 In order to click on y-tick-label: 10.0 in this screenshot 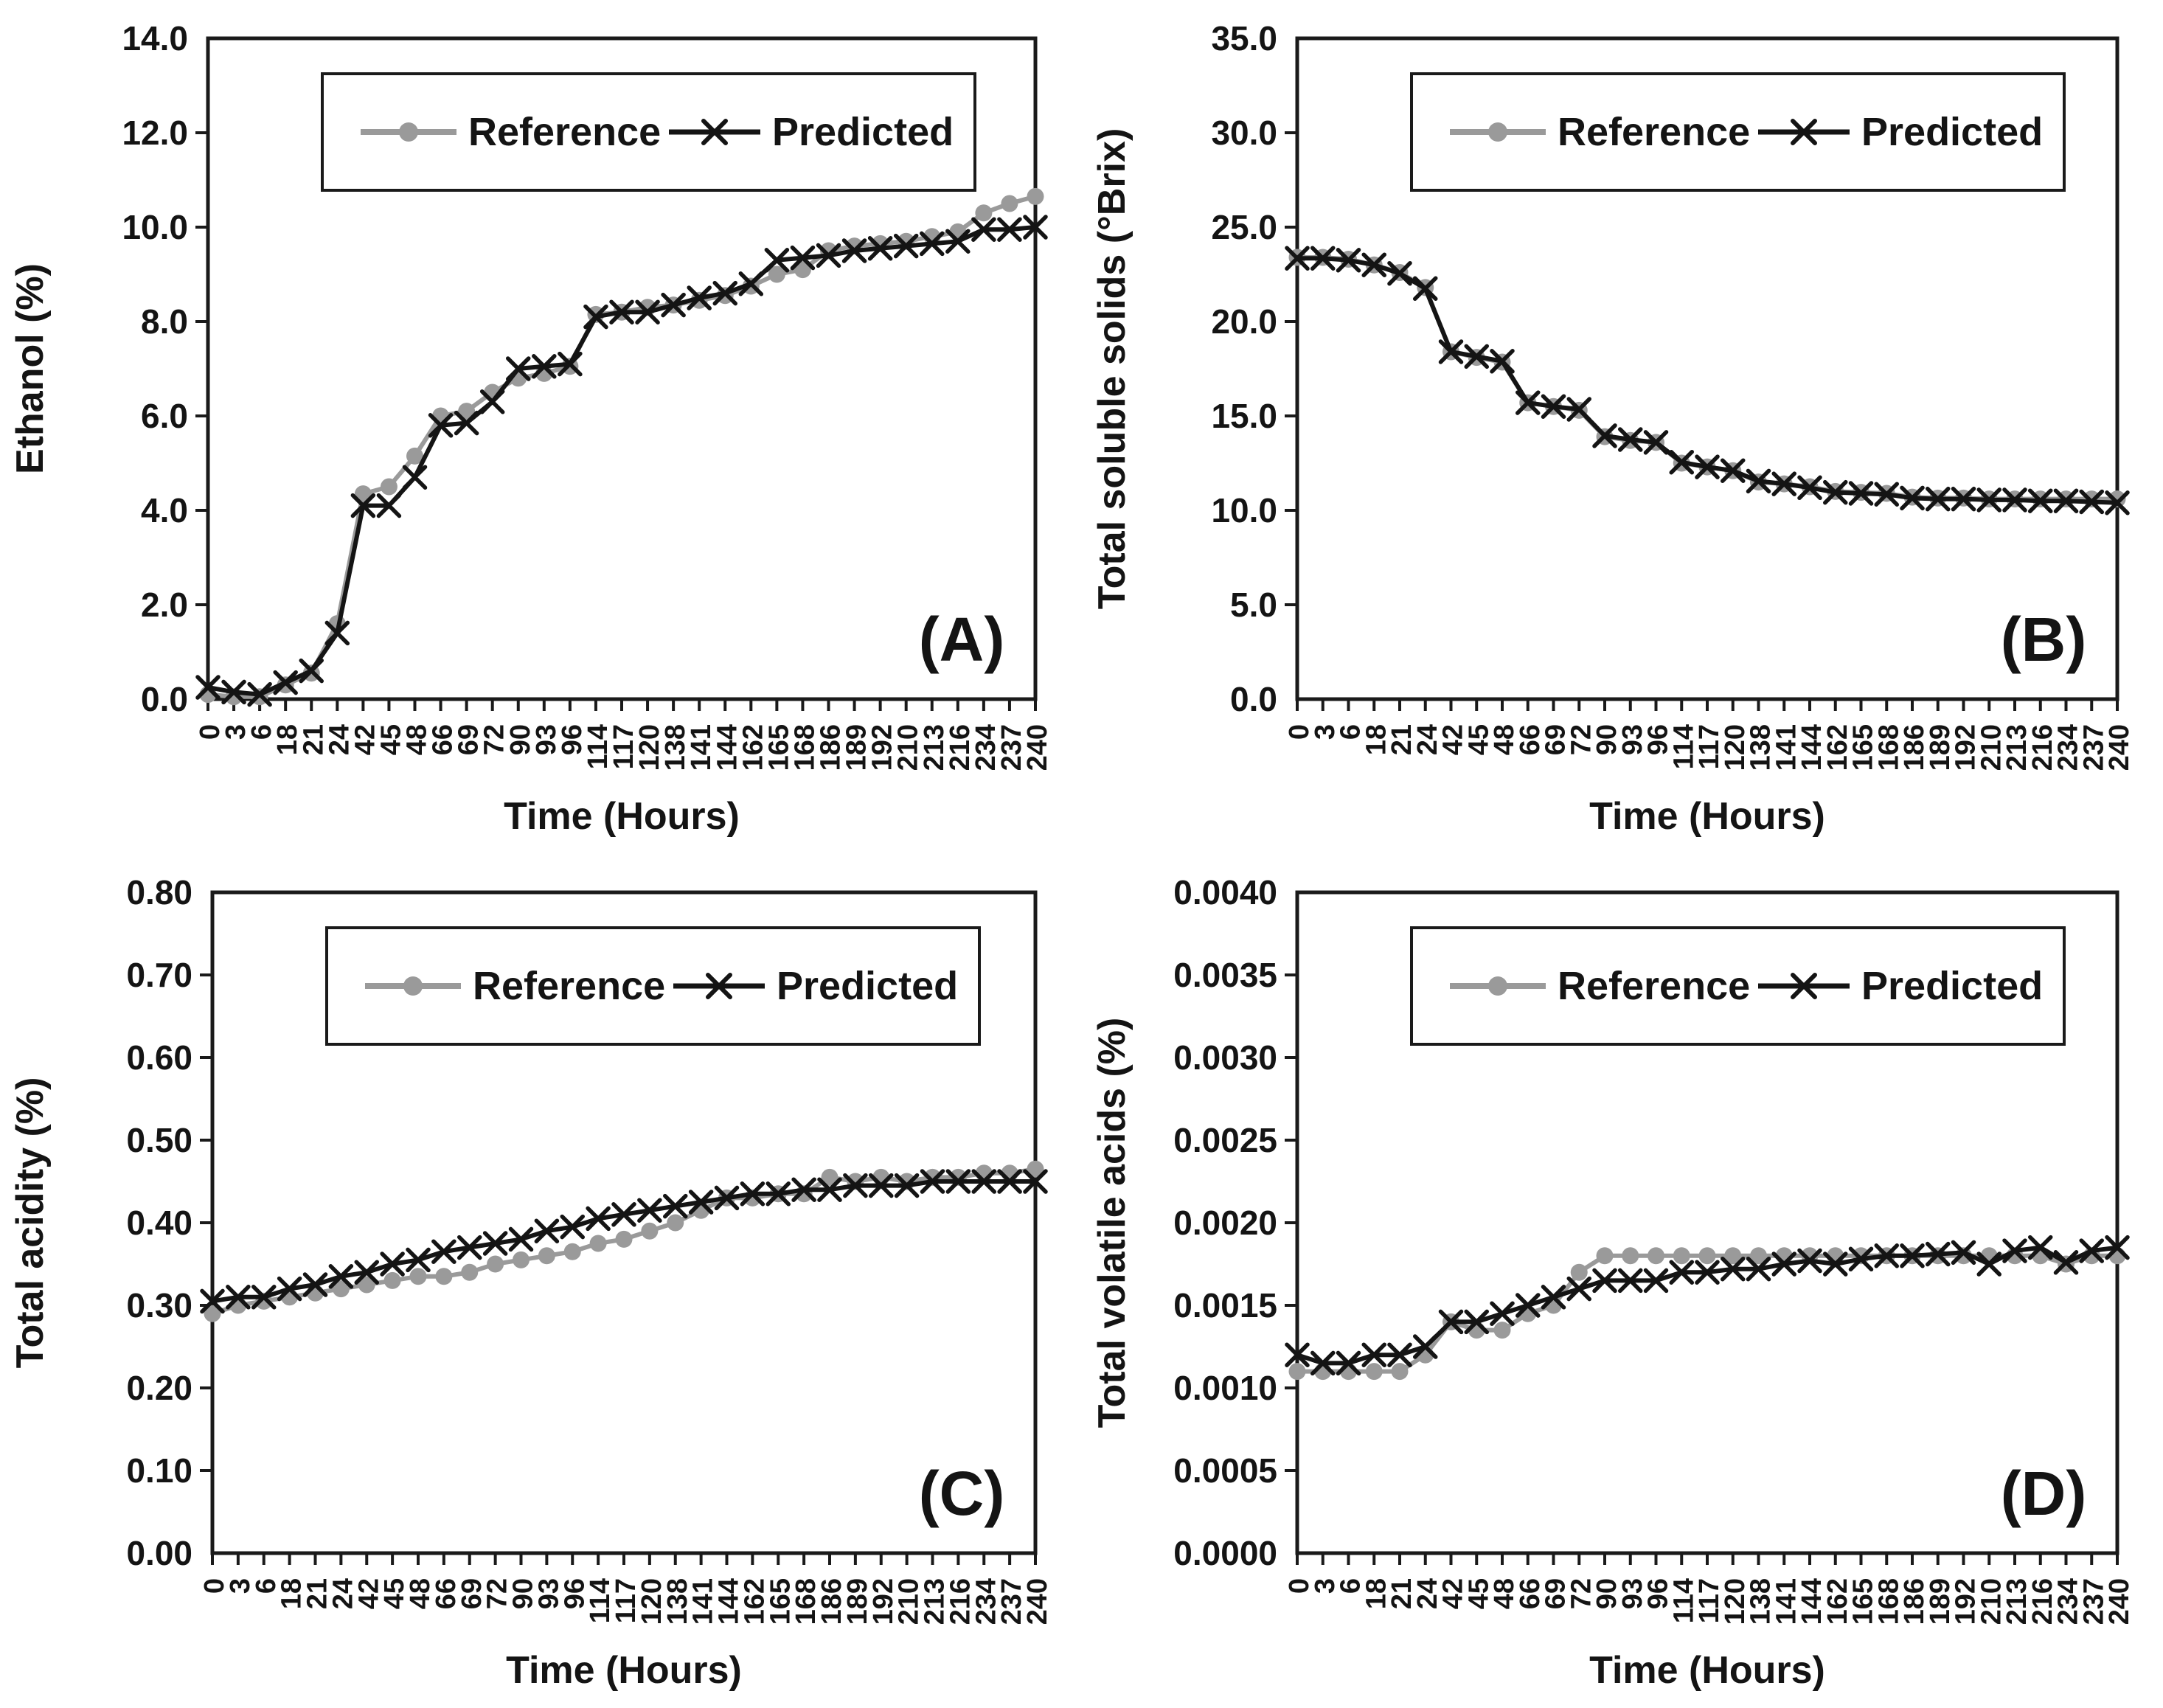, I will do `click(155, 227)`.